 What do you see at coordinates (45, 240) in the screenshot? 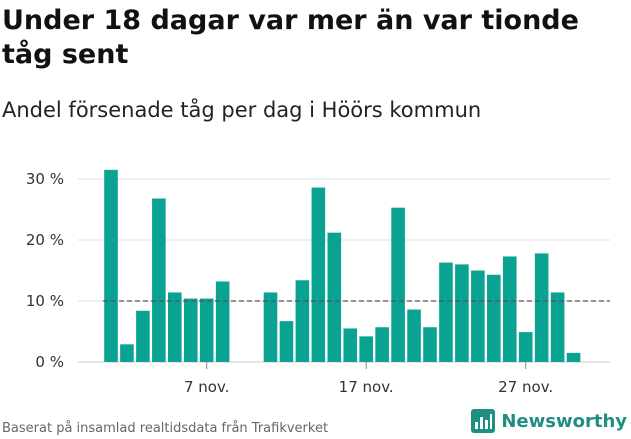
I see `y-tick-label: 20 %` at bounding box center [45, 240].